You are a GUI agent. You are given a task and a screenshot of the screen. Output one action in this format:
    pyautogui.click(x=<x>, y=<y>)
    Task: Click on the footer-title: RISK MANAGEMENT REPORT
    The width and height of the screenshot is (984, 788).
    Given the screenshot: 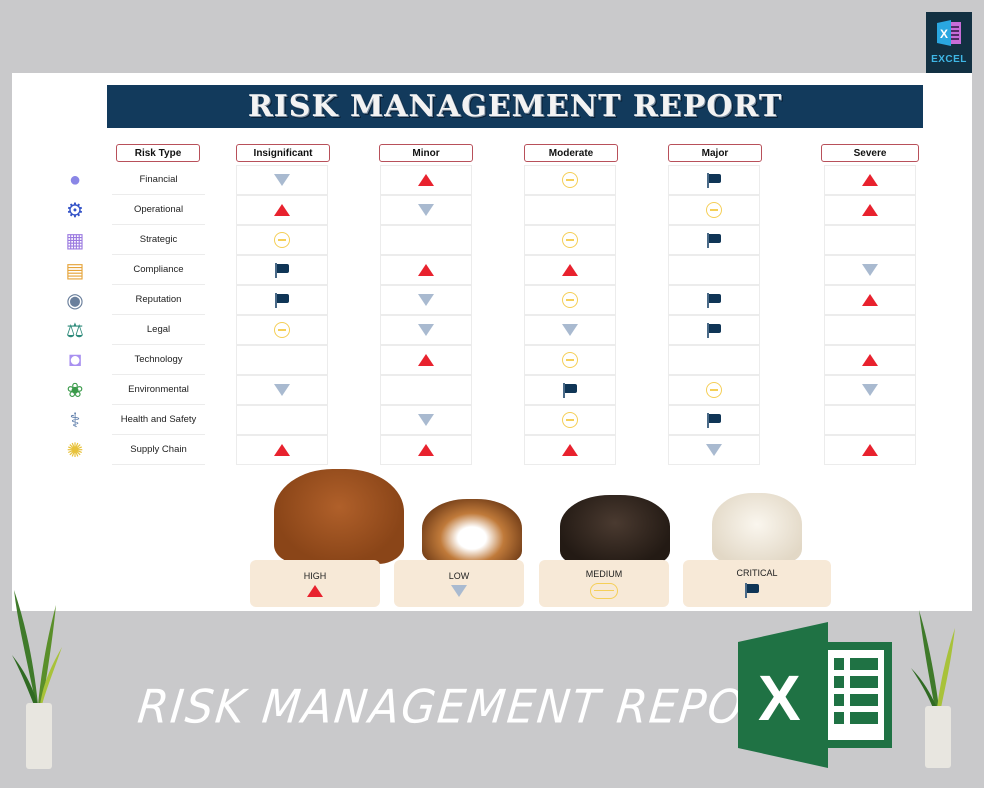 What is the action you would take?
    pyautogui.click(x=472, y=707)
    